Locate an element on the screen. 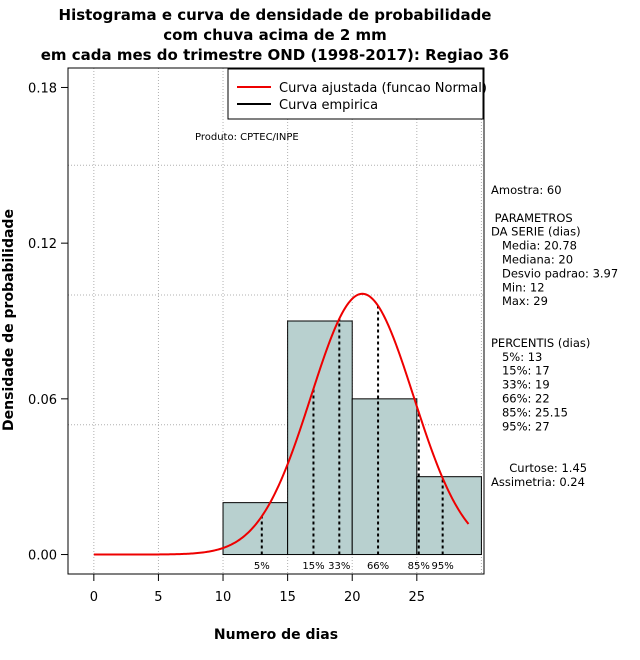 The image size is (640, 660). y-tick-label: 0.06 is located at coordinates (42, 400).